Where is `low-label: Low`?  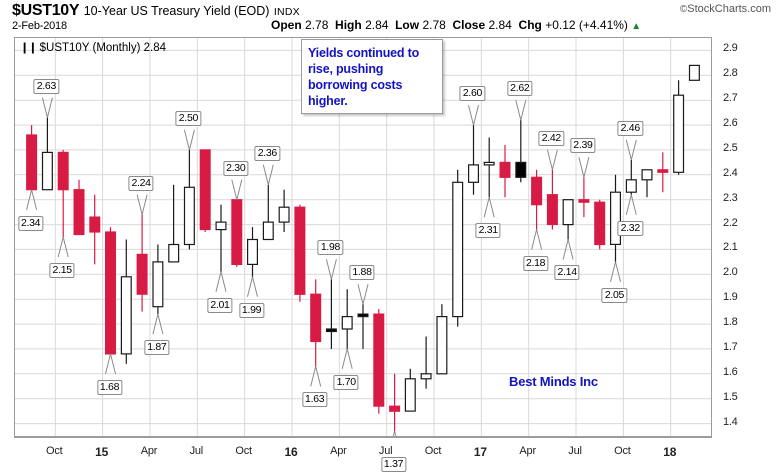 low-label: Low is located at coordinates (407, 25).